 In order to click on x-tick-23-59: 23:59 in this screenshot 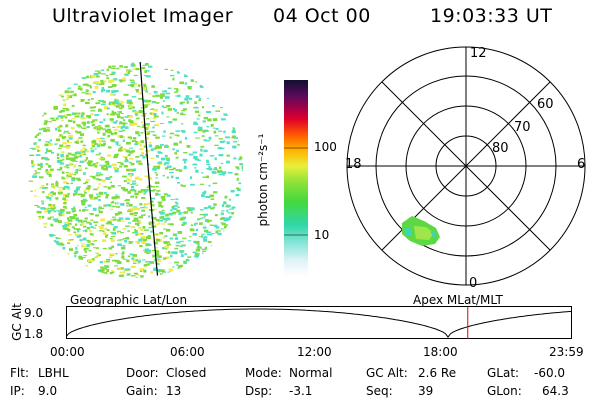, I will do `click(566, 352)`.